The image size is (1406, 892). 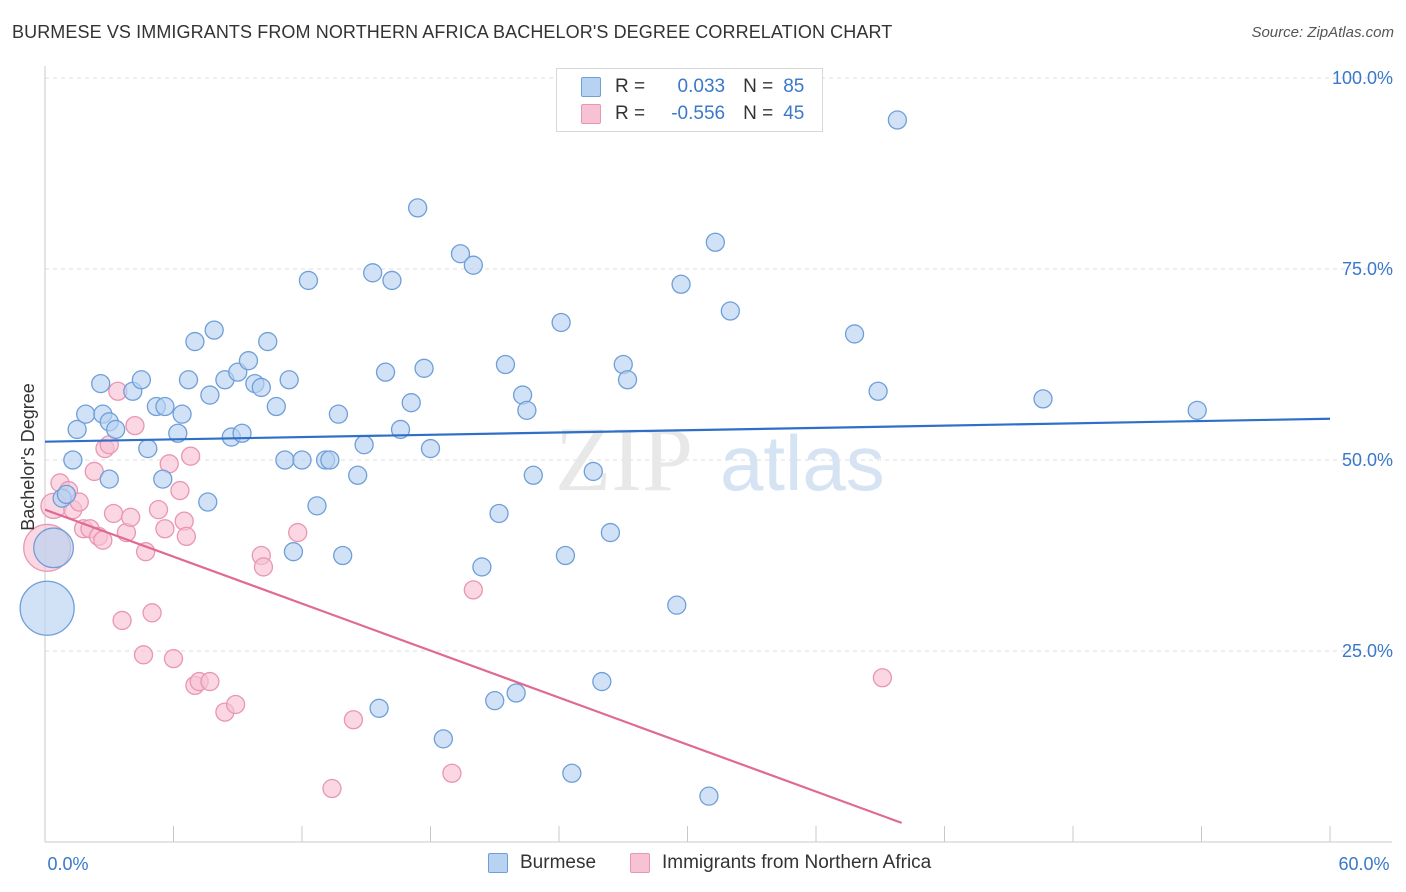 What do you see at coordinates (591, 87) in the screenshot?
I see `legend-swatch-burmese` at bounding box center [591, 87].